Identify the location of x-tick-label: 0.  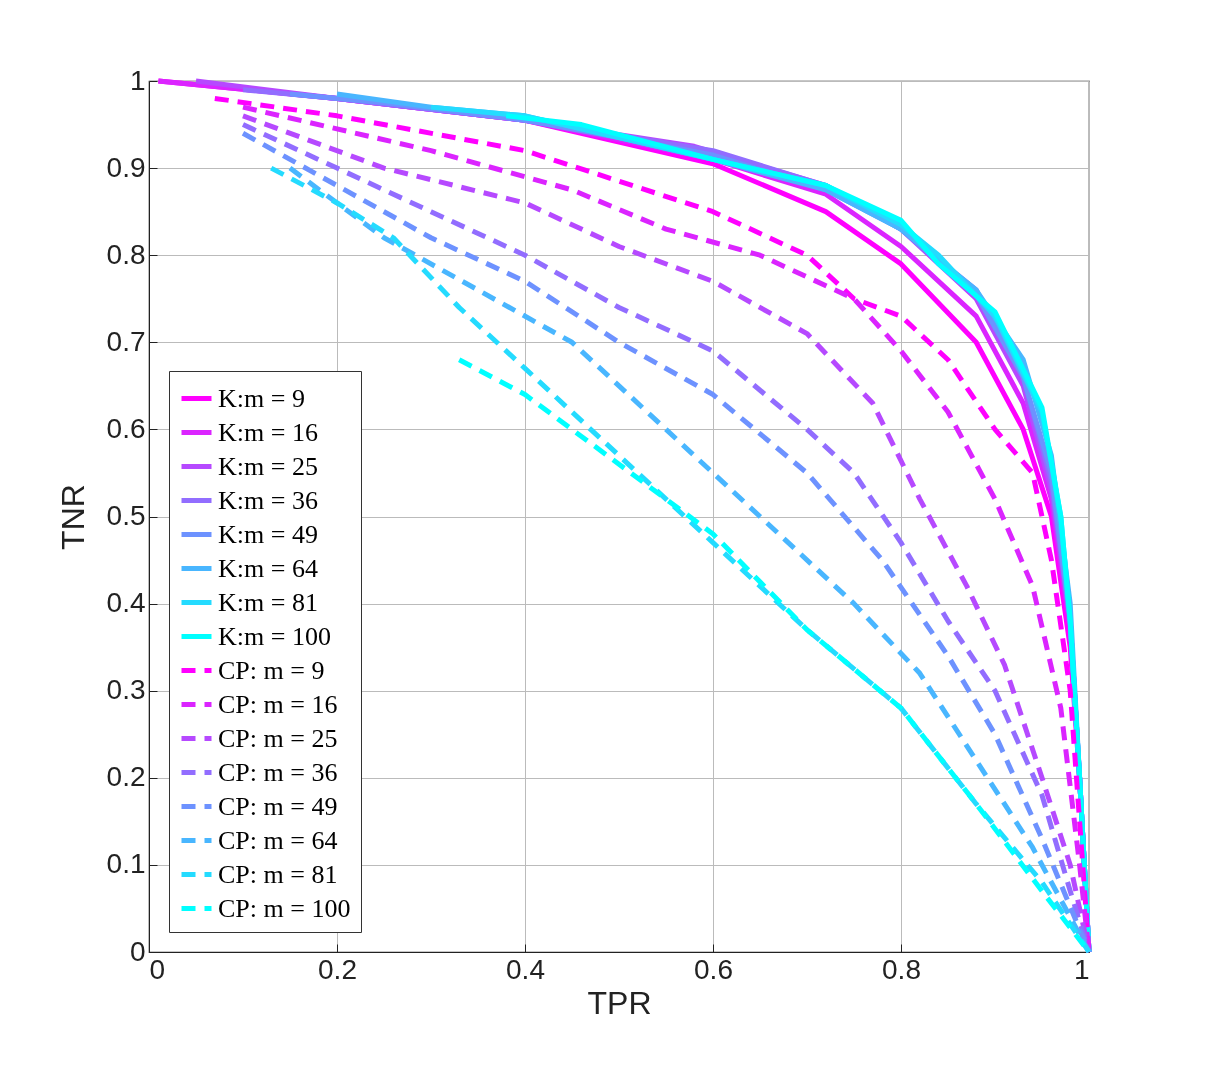
(157, 969).